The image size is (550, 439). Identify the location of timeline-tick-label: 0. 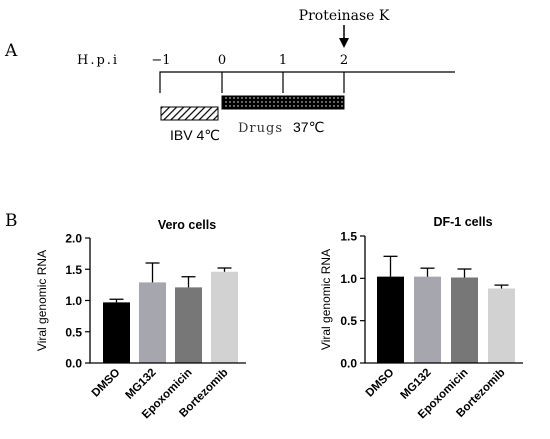
(222, 60).